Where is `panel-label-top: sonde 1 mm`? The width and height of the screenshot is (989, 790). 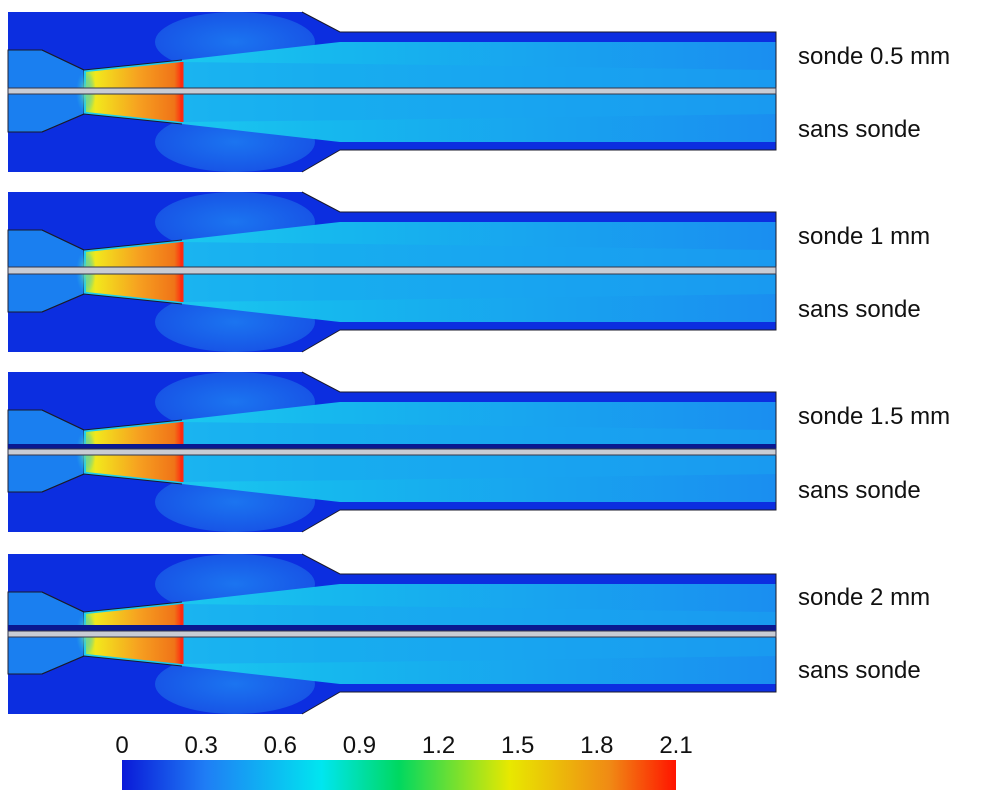 panel-label-top: sonde 1 mm is located at coordinates (864, 236).